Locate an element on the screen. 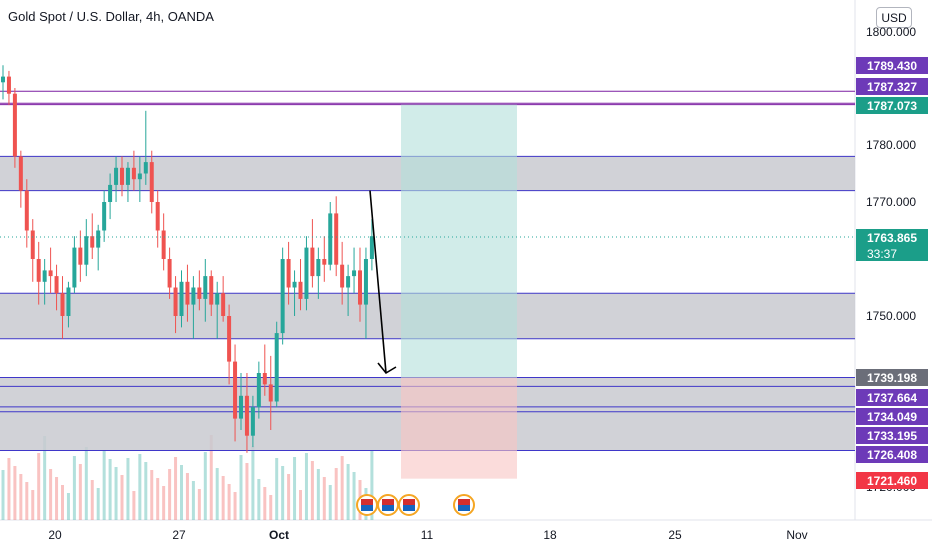 The image size is (932, 550). price-tag: 1734.049 is located at coordinates (892, 416).